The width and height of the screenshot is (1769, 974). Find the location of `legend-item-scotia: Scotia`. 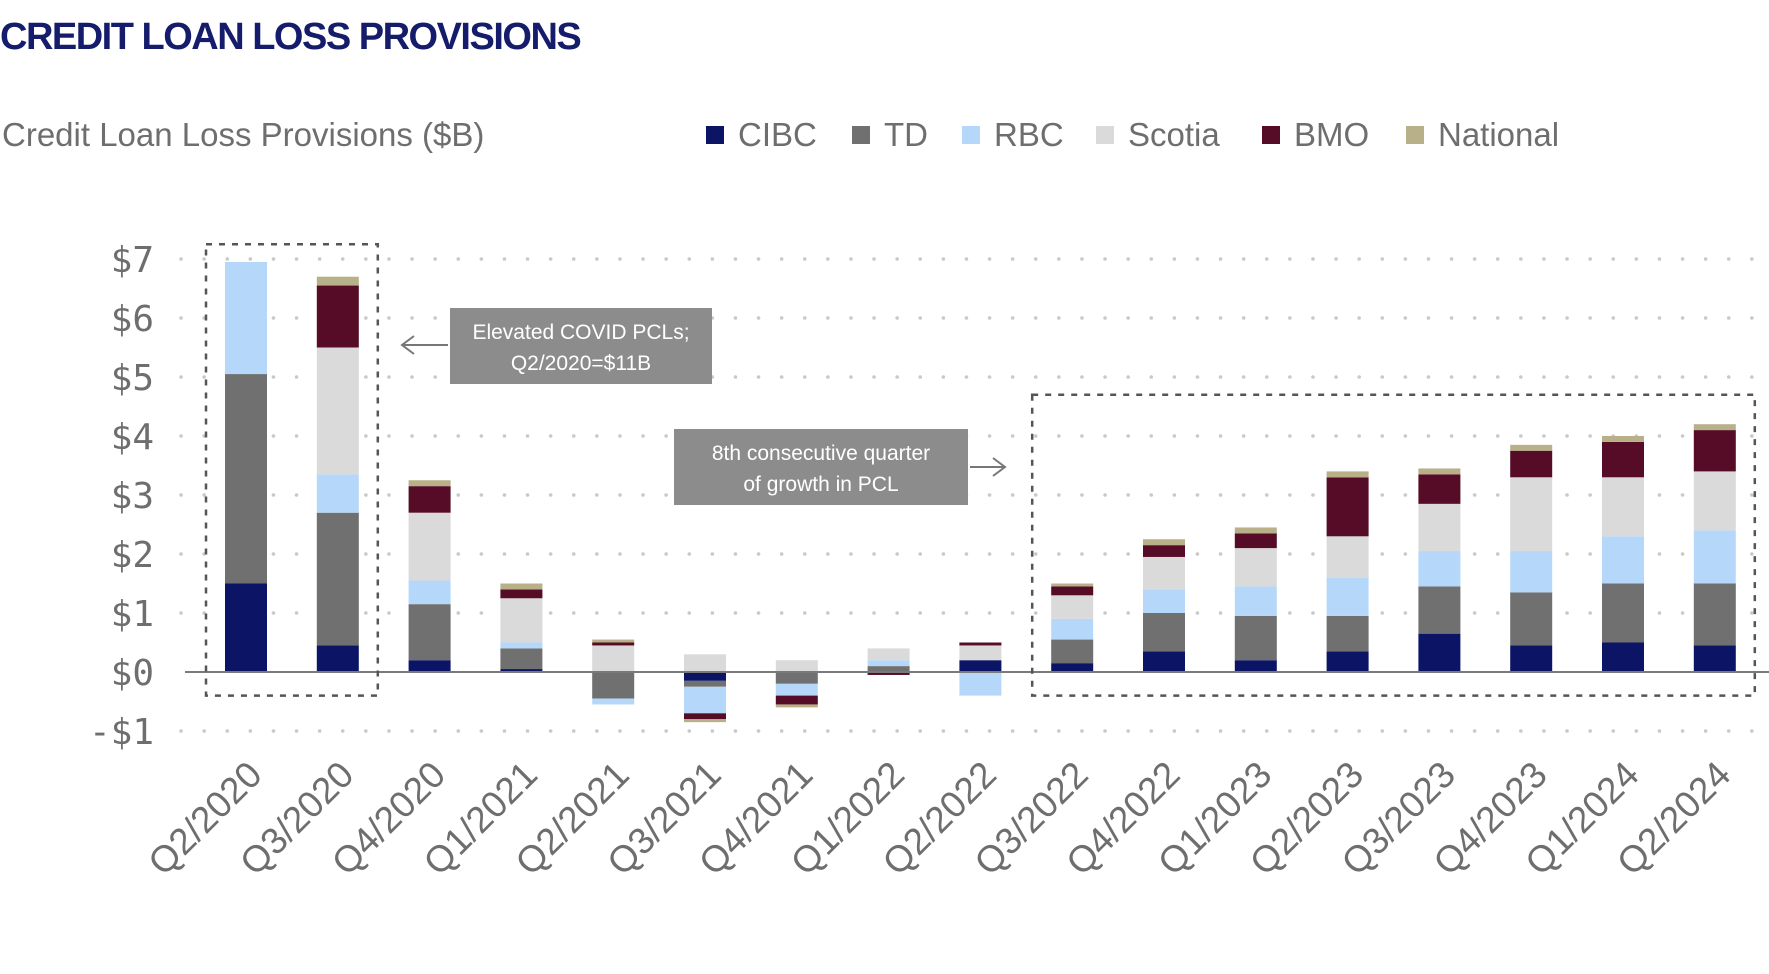

legend-item-scotia: Scotia is located at coordinates (1158, 135).